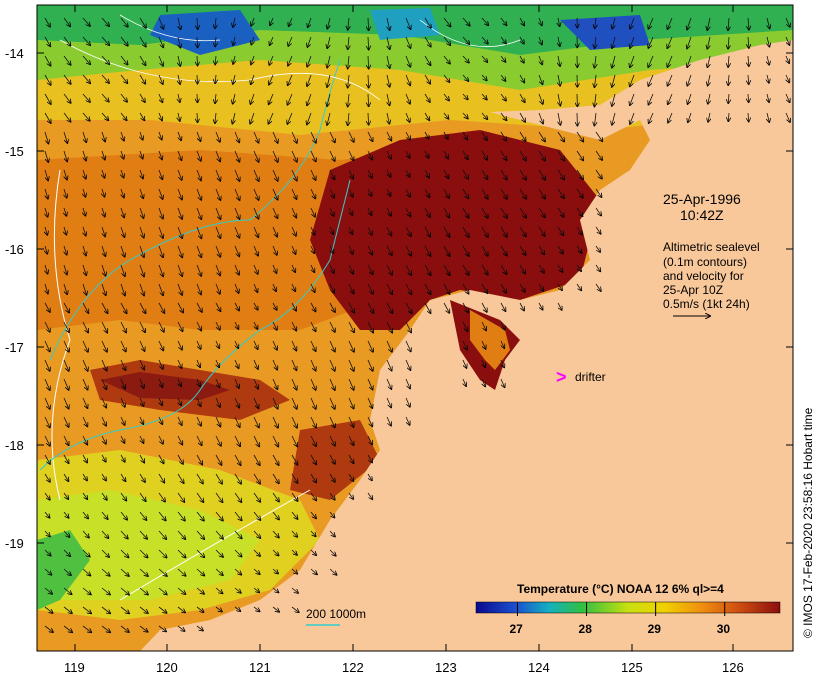  Describe the element at coordinates (703, 276) in the screenshot. I see `altimetry-note-line: and velocity for` at that location.